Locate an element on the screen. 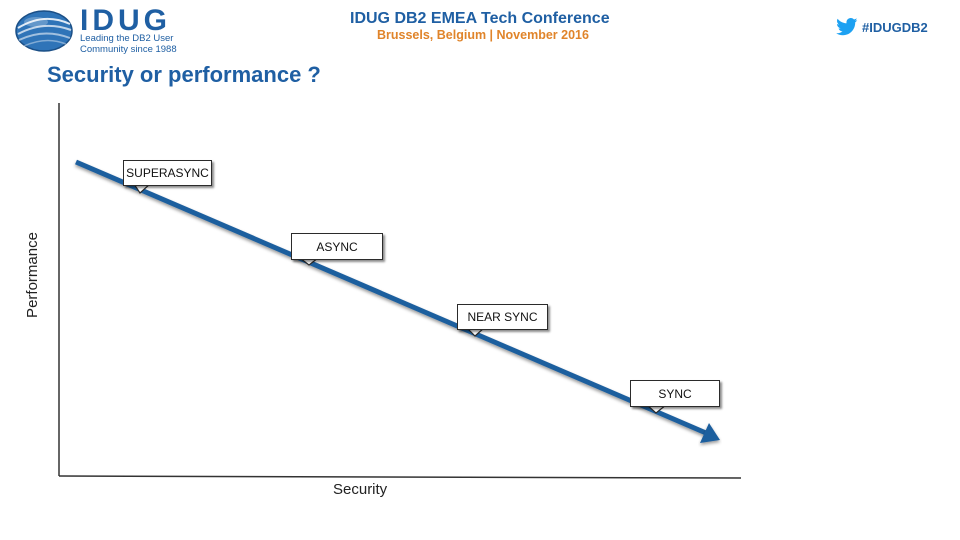 Image resolution: width=960 pixels, height=540 pixels. conference-subtitle: Brussels, Belgium | November 2016 is located at coordinates (483, 35).